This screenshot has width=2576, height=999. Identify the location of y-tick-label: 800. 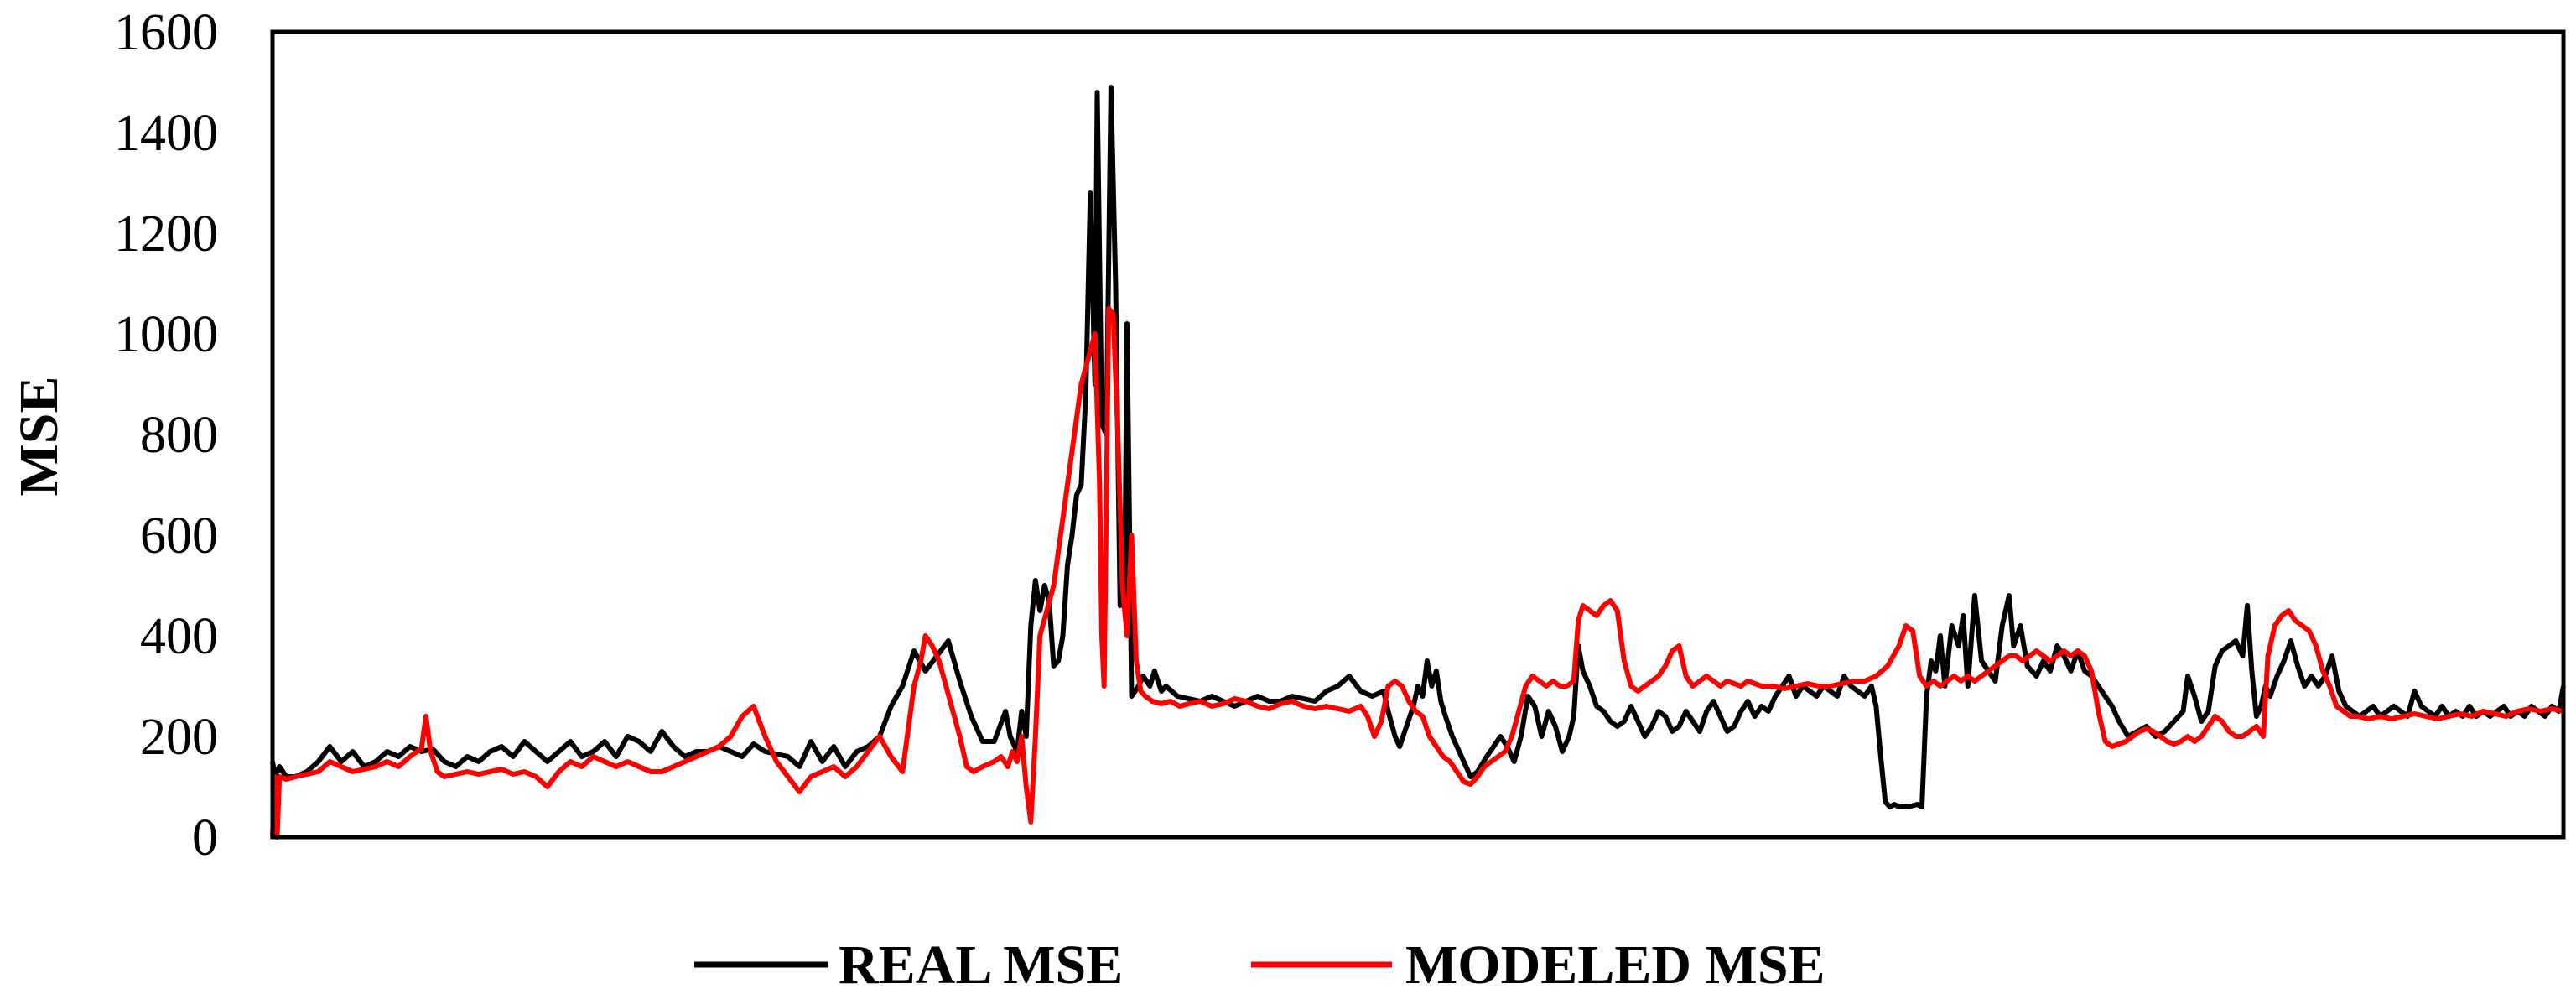
(179, 435).